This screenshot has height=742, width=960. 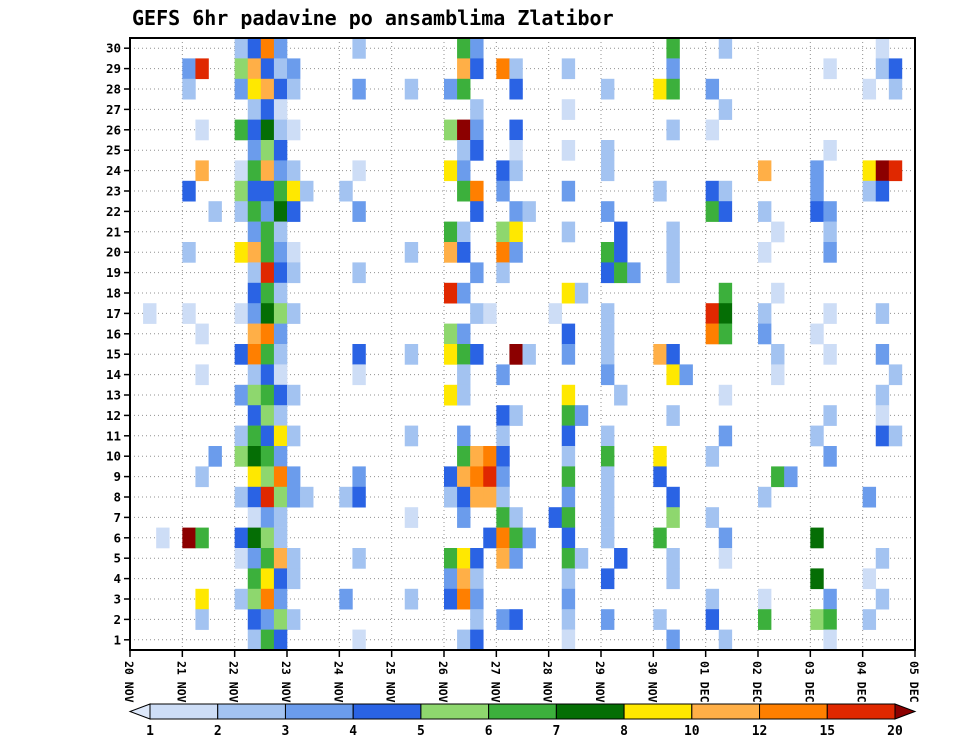 What do you see at coordinates (117, 639) in the screenshot?
I see `y-tick-label: 1` at bounding box center [117, 639].